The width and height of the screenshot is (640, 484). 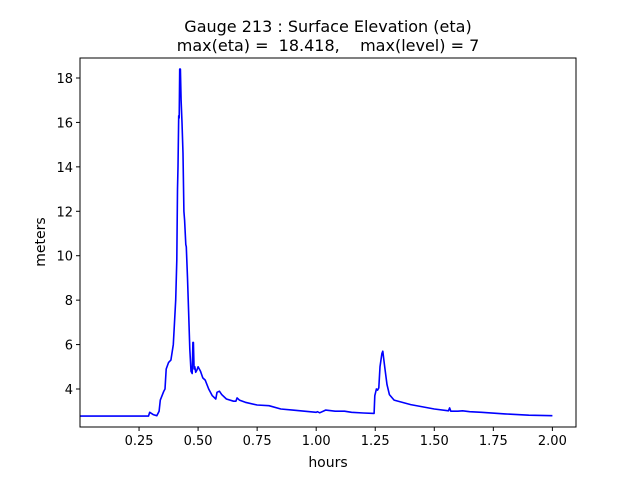 I want to click on y-tick-label: 14, so click(x=64, y=168).